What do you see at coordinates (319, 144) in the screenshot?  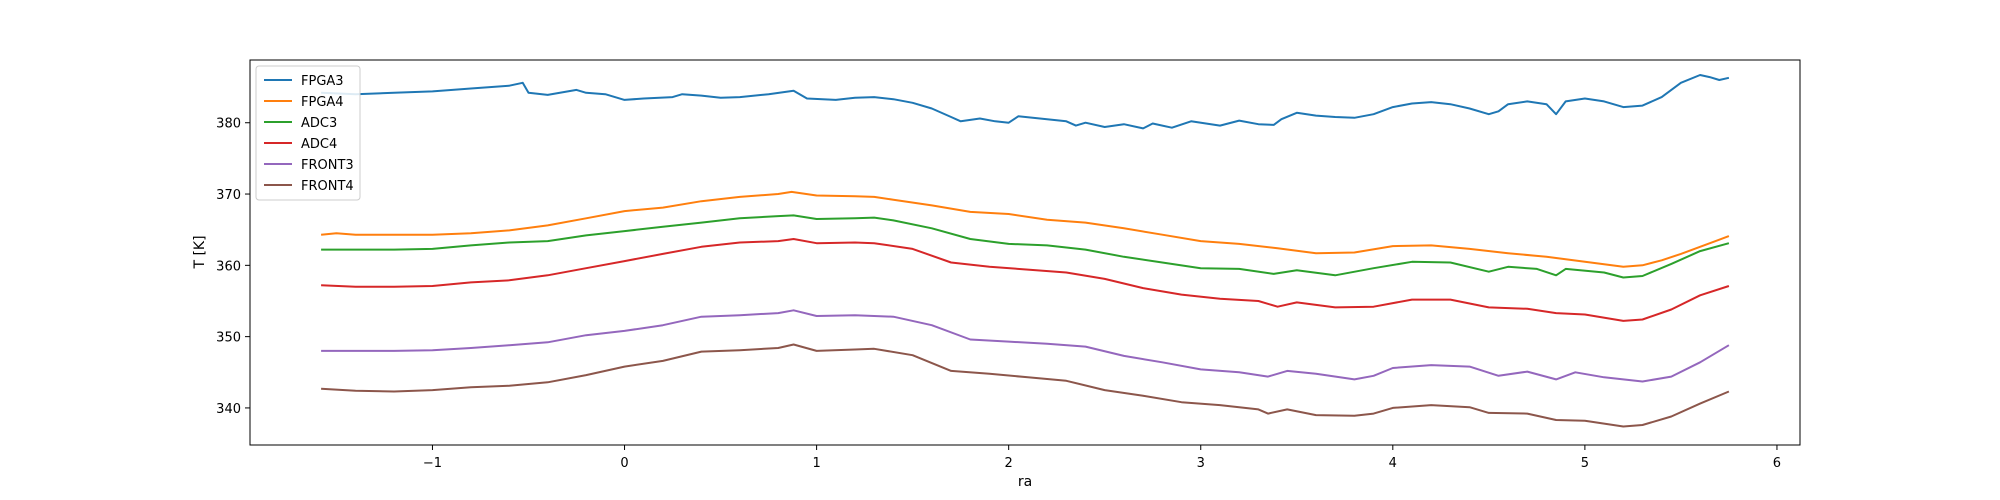 I see `legend-label-adc4: ADC4` at bounding box center [319, 144].